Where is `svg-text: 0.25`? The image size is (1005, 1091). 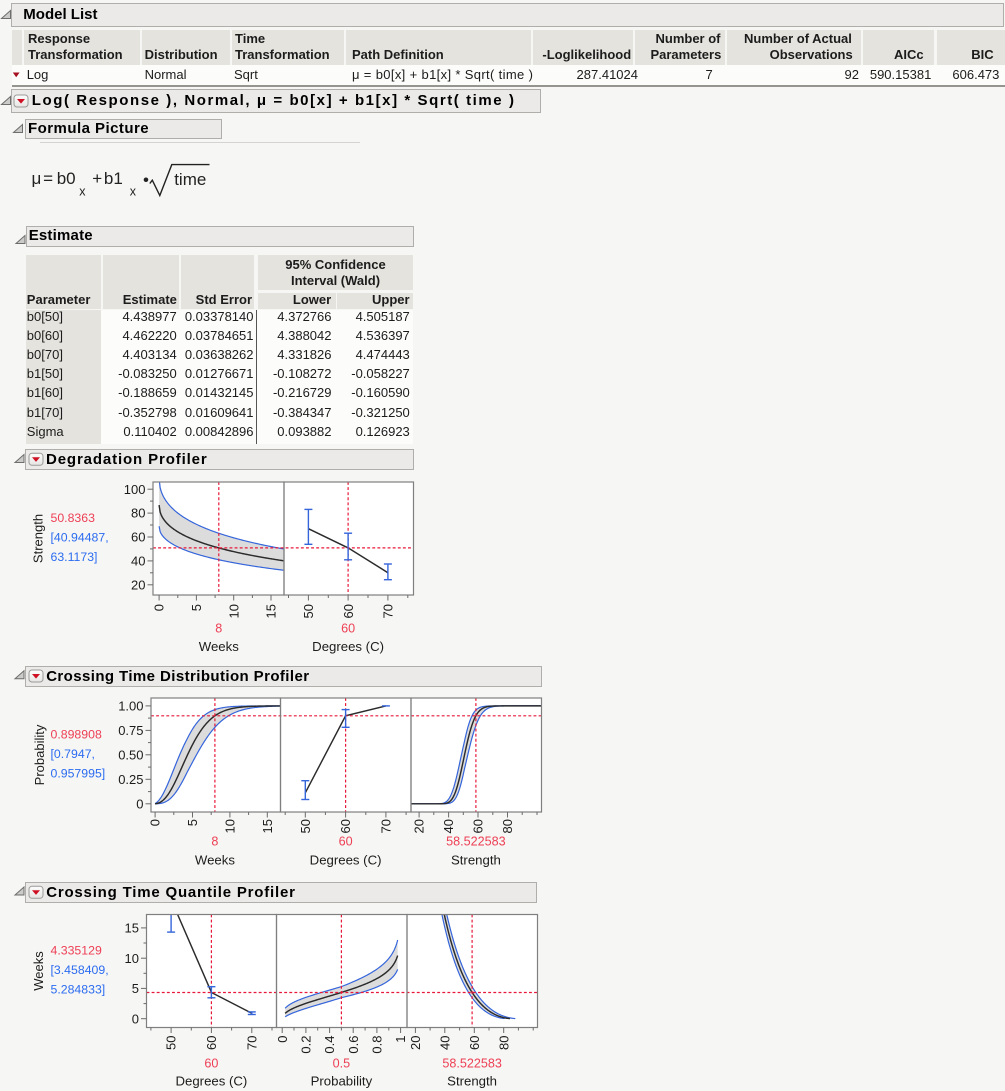 svg-text: 0.25 is located at coordinates (130, 779).